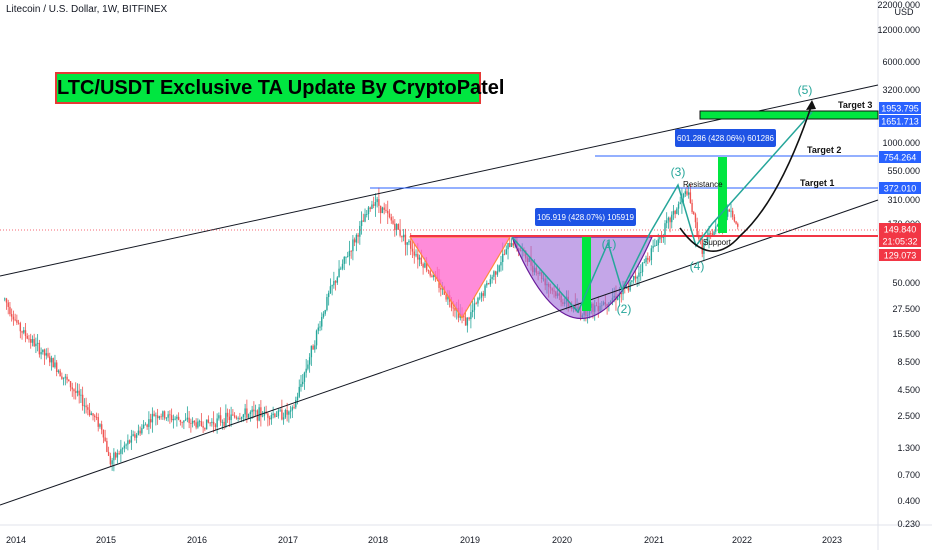  What do you see at coordinates (901, 62) in the screenshot?
I see `price-axis-tick-label: 6000.000` at bounding box center [901, 62].